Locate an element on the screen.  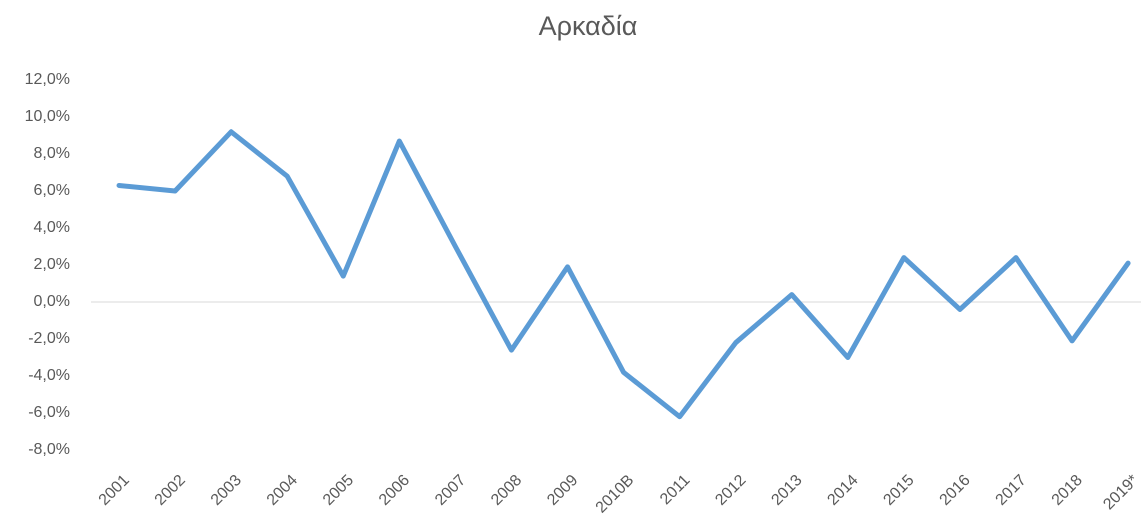
x-tick-label: 2013 is located at coordinates (786, 490).